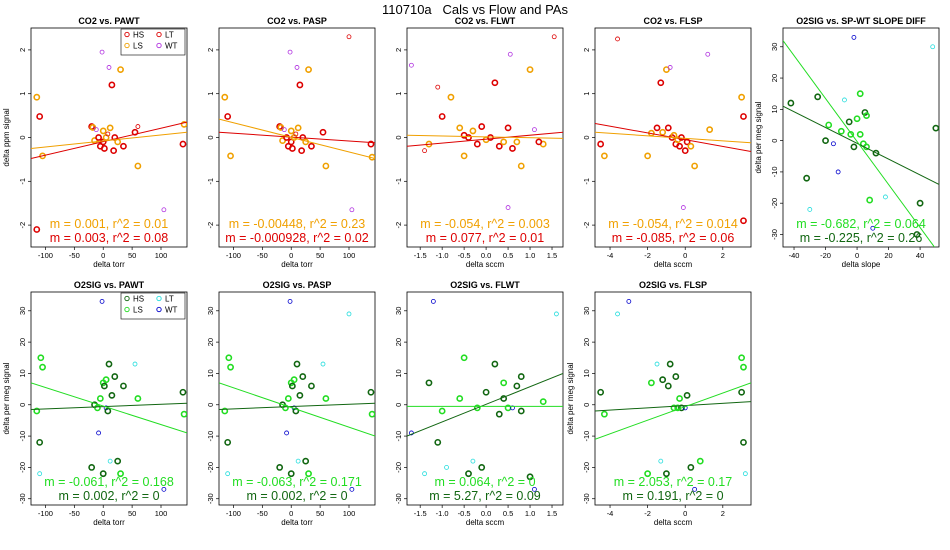 This screenshot has height=550, width=950. I want to click on x-axis-label: delta torr, so click(109, 522).